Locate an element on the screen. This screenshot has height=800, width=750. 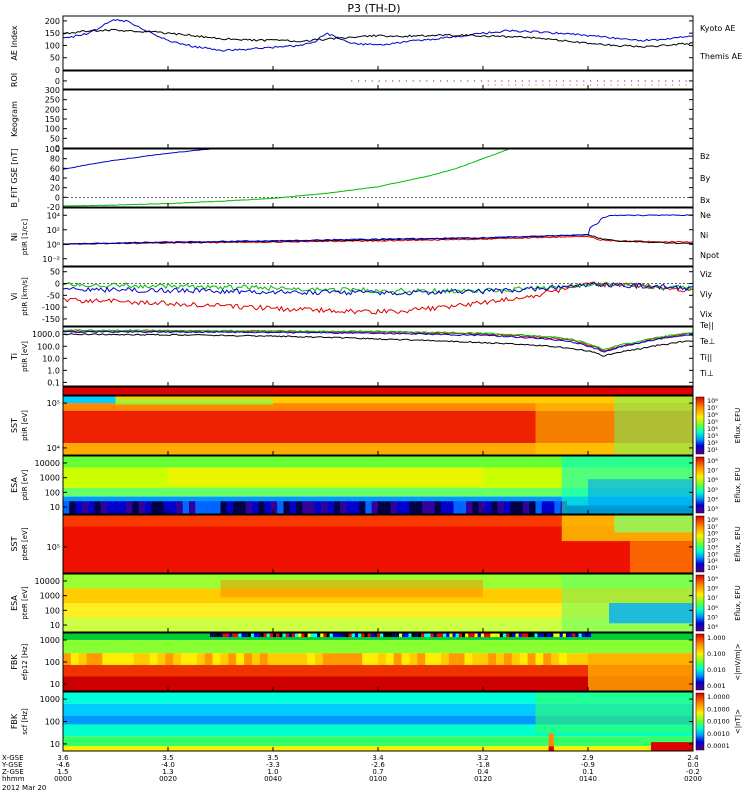
colorbar-tick-label: 0.010 is located at coordinates (716, 670).